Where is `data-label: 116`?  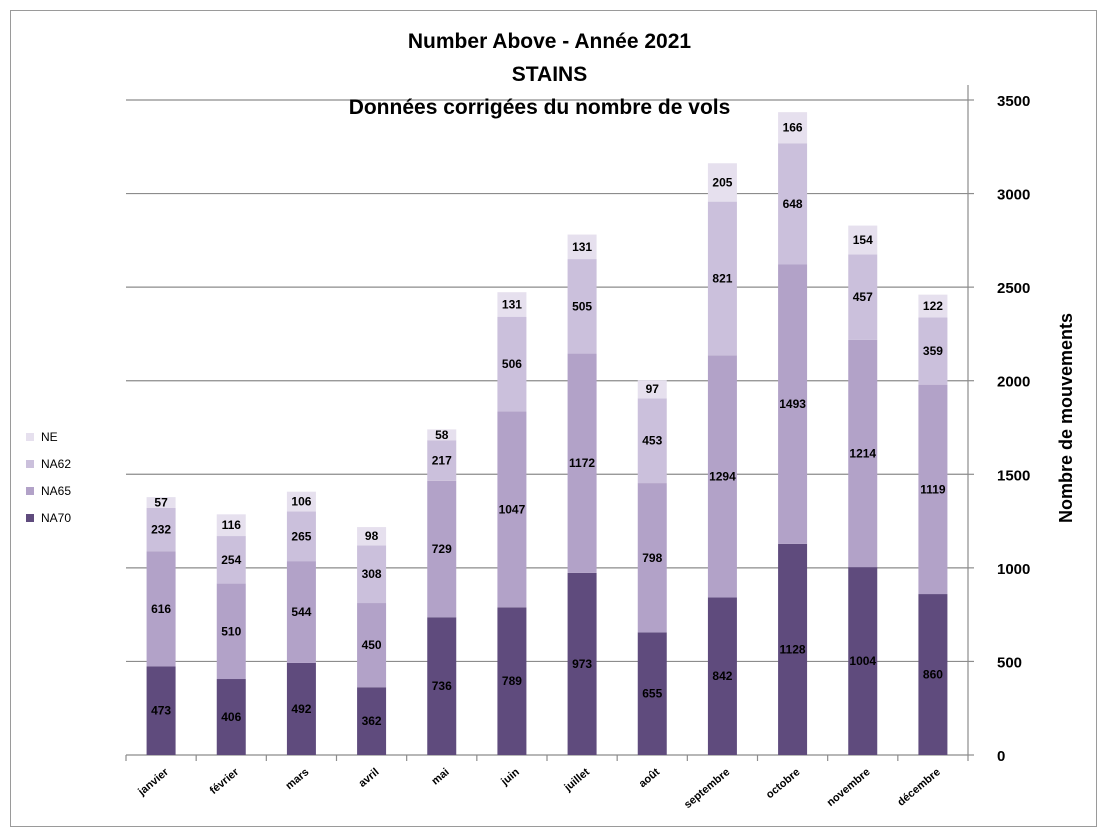
data-label: 116 is located at coordinates (232, 525).